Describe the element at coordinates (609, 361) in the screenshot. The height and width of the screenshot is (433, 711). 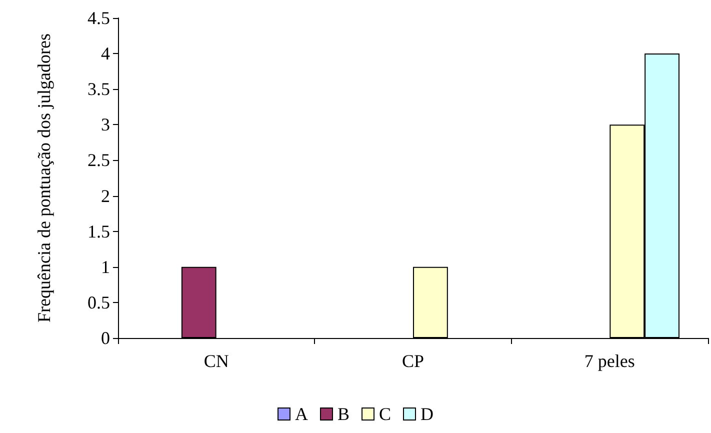
I see `x-tick-label: 7 peles` at that location.